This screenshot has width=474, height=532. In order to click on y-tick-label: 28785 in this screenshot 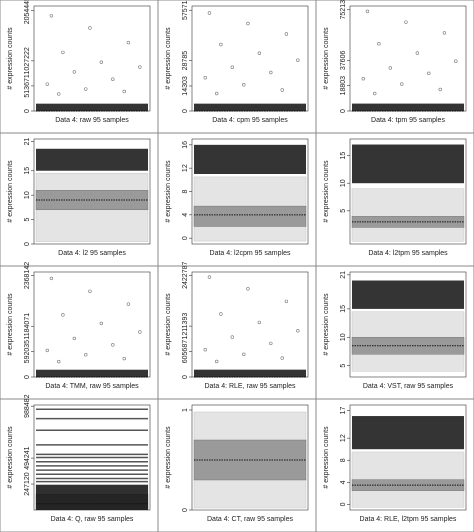, I will do `click(185, 61)`.